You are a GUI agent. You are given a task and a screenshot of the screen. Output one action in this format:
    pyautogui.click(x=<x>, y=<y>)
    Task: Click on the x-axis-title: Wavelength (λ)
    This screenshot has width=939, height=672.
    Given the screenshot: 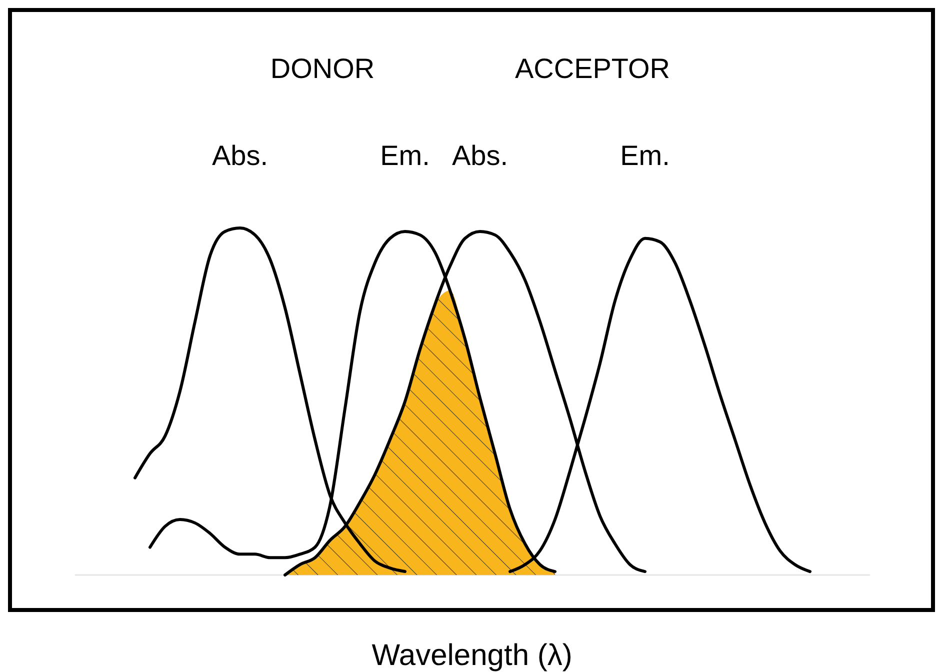 What is the action you would take?
    pyautogui.click(x=472, y=655)
    